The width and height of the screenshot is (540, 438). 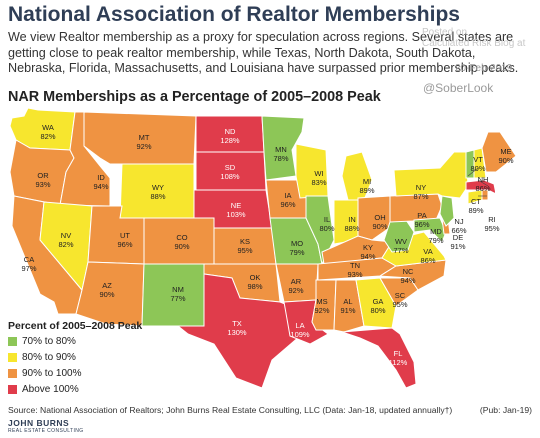 I want to click on state-value-GA: 80%, so click(x=377, y=310).